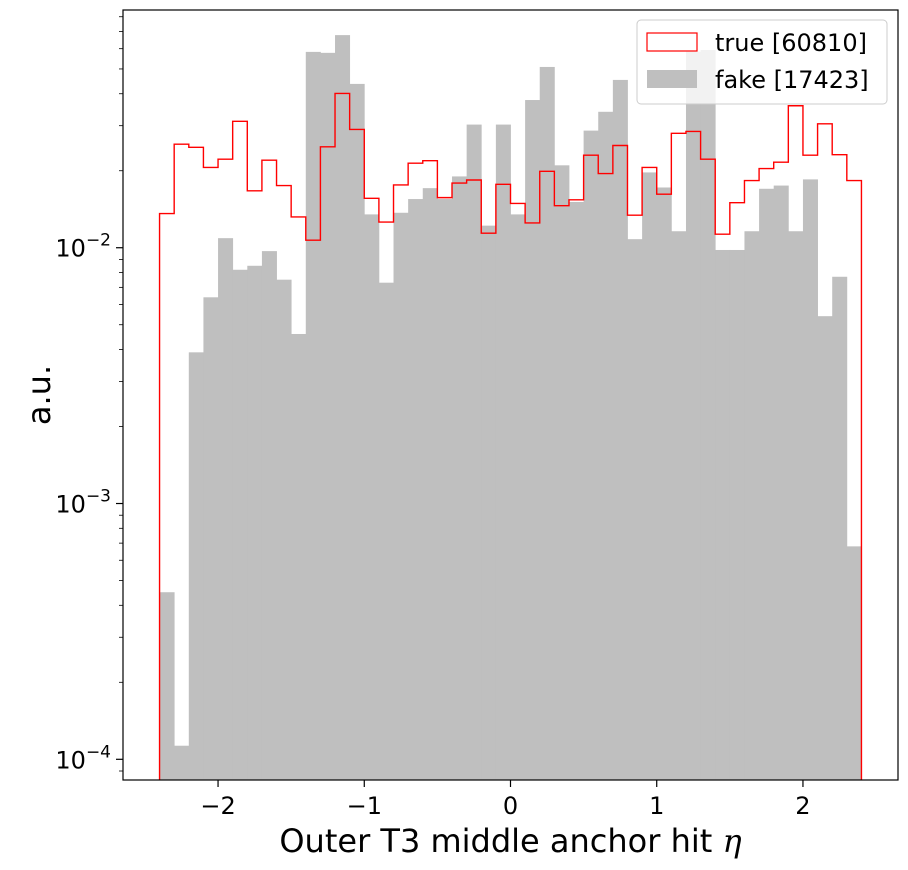 This screenshot has width=908, height=870. I want to click on legend-frame, so click(762, 62).